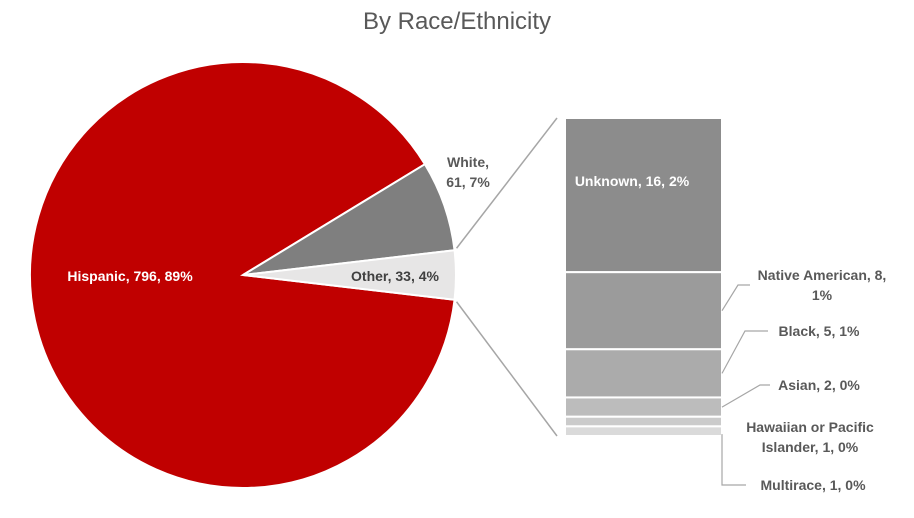 The image size is (914, 518). I want to click on pie-slice, so click(349, 275).